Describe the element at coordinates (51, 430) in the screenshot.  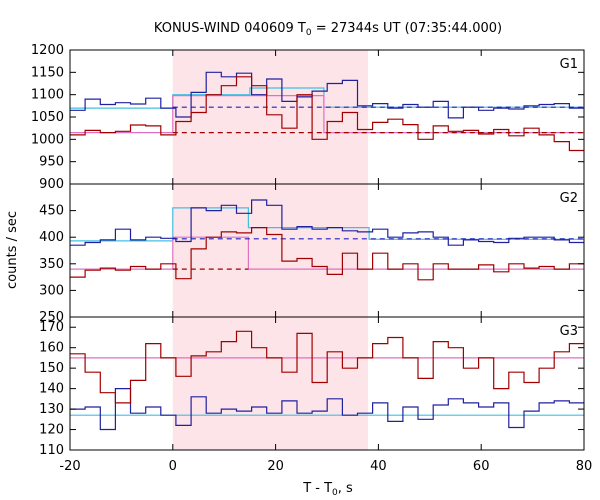
I see `y-tick-label: 120` at that location.